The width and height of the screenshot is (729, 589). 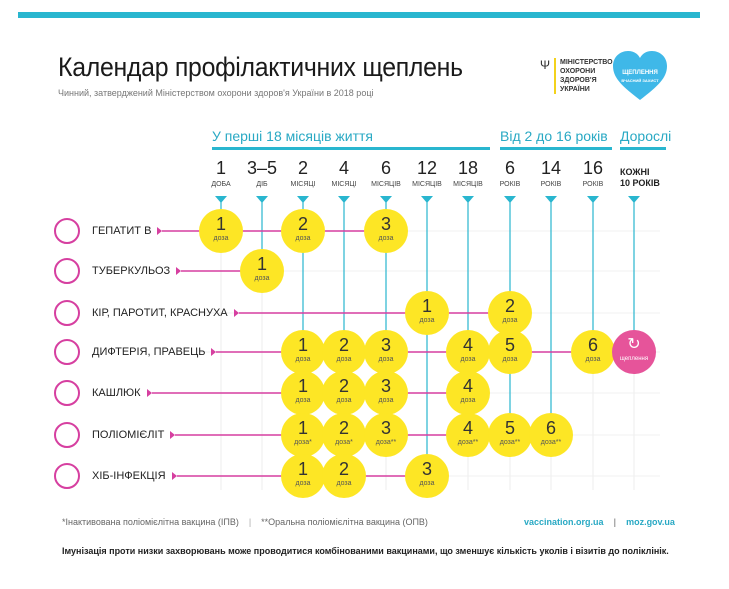 What do you see at coordinates (551, 435) in the screenshot?
I see `dose-badge: 6 доза**` at bounding box center [551, 435].